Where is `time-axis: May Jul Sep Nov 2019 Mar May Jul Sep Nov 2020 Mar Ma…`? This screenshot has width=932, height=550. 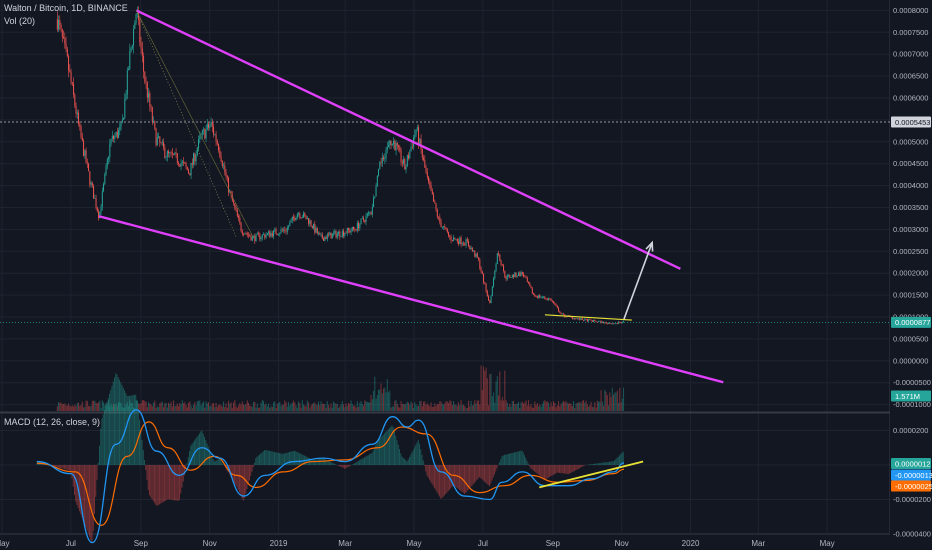 time-axis: May Jul Sep Nov 2019 Mar May Jul Sep Nov 2020 Mar Ma… is located at coordinates (417, 543).